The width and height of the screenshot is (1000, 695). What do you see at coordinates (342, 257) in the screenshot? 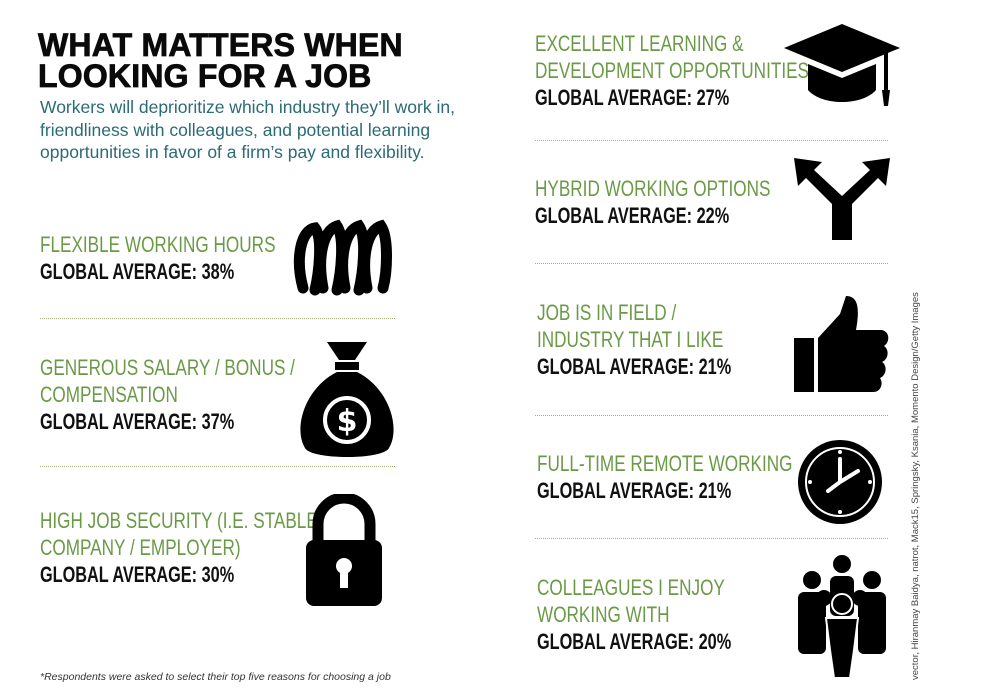
I see `spring-icon` at bounding box center [342, 257].